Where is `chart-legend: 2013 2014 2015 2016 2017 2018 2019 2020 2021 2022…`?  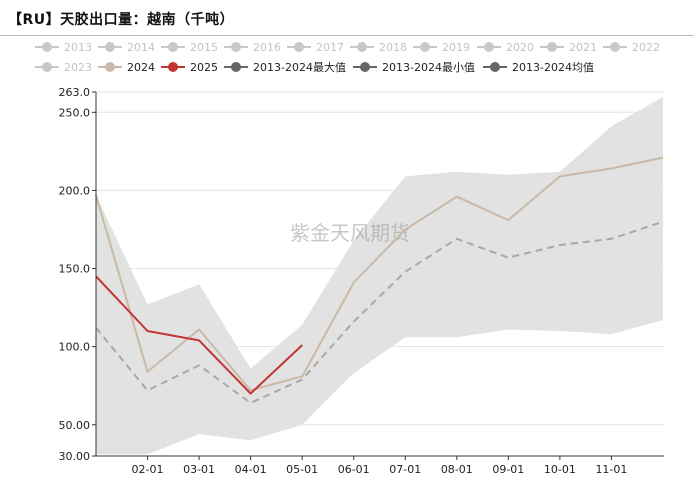 chart-legend: 2013 2014 2015 2016 2017 2018 2019 2020 2021 2022… is located at coordinates (350, 60).